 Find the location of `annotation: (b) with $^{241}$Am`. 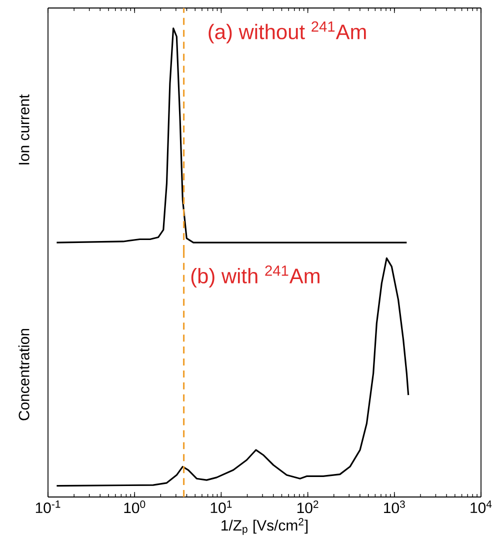

annotation: (b) with $^{241}$Am is located at coordinates (255, 276).